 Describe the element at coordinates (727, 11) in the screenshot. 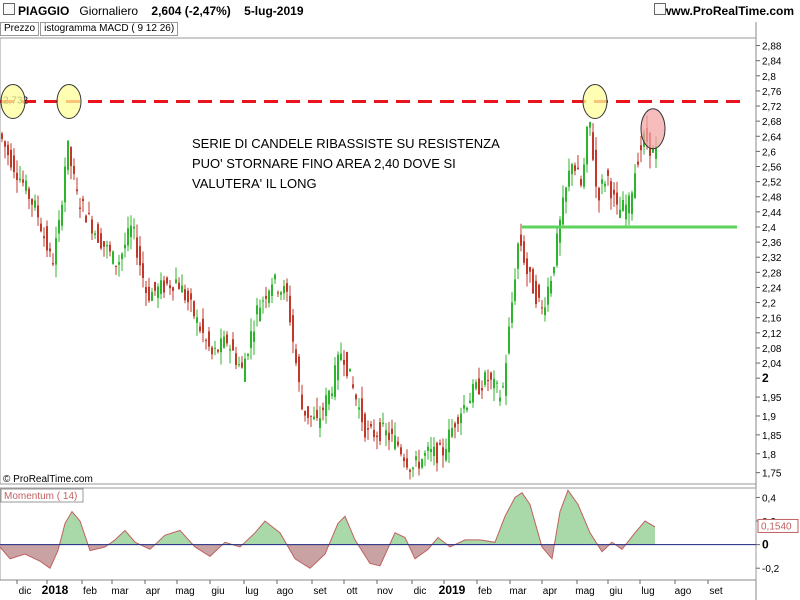

I see `site-url: www.ProRealTime.com` at that location.